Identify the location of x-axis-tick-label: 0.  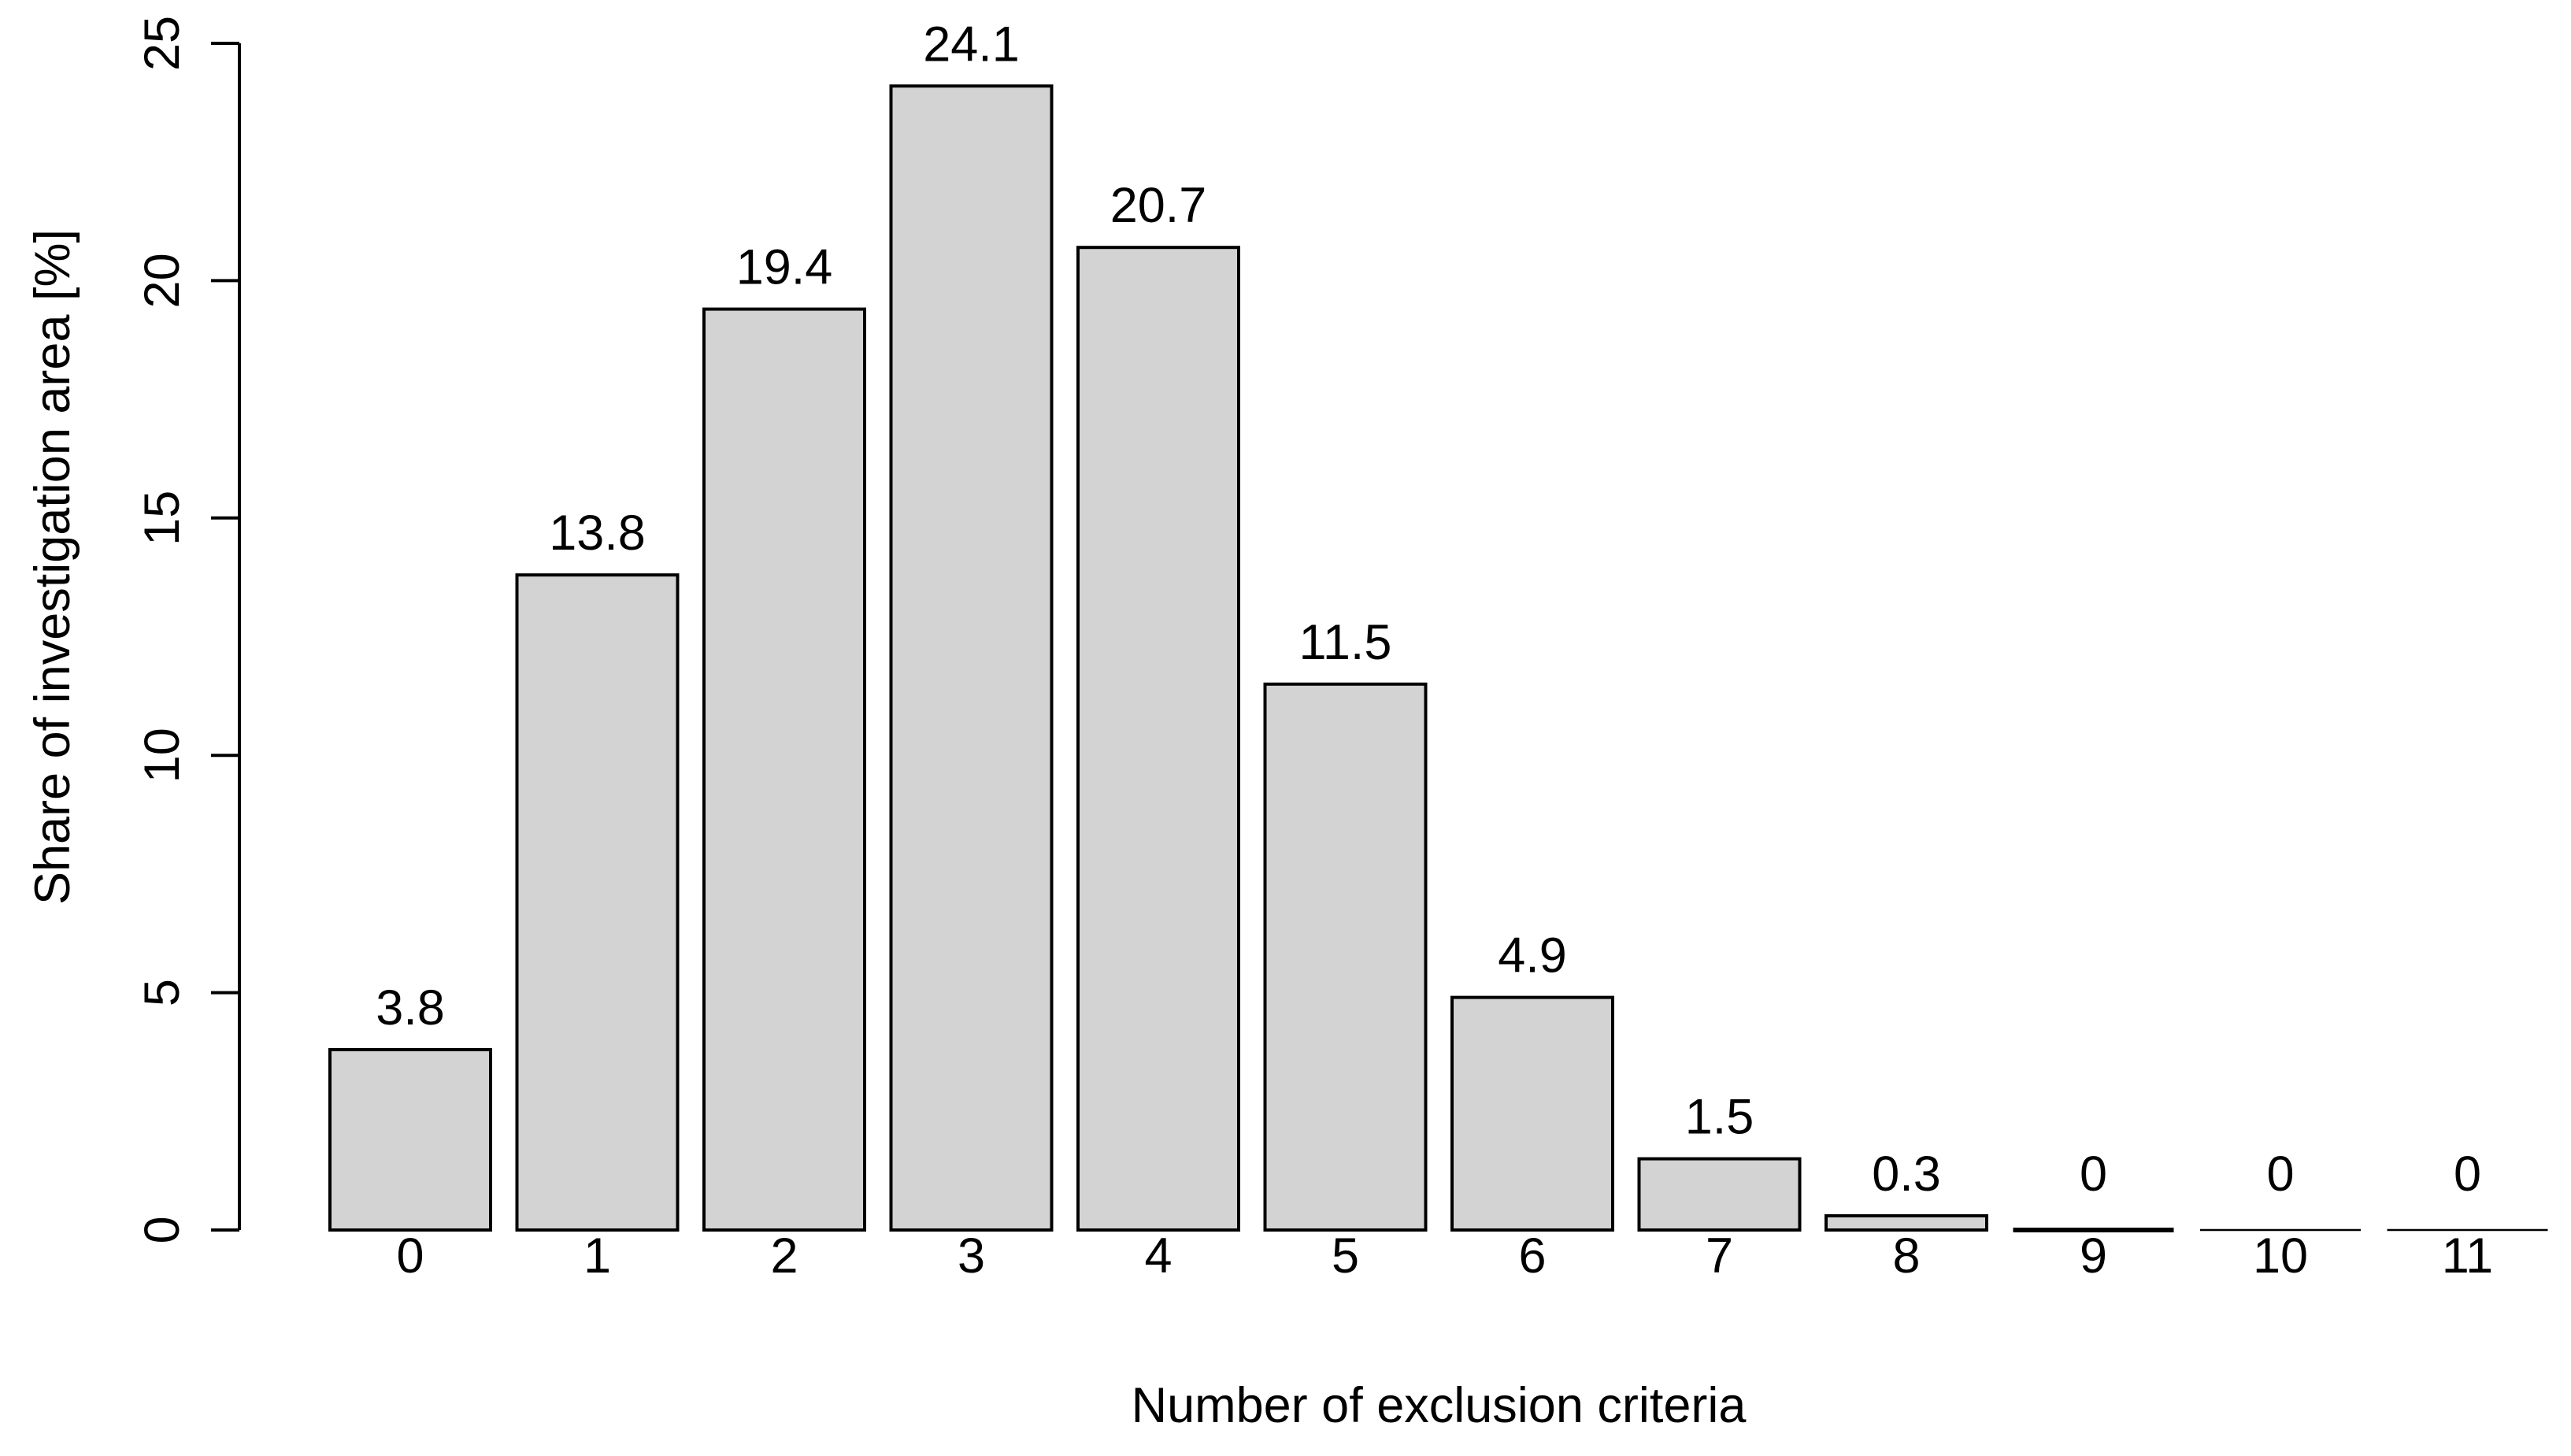
(410, 1256).